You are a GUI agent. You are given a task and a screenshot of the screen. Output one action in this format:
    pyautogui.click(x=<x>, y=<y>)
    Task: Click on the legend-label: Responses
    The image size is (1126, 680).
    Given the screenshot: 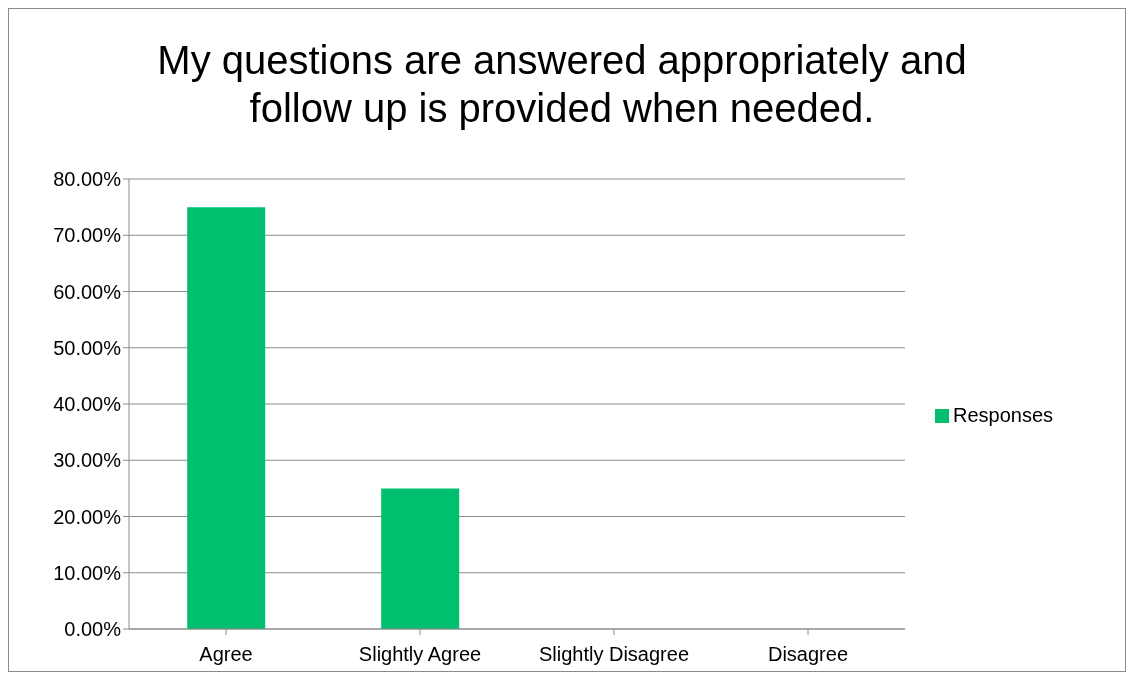 What is the action you would take?
    pyautogui.click(x=1003, y=414)
    